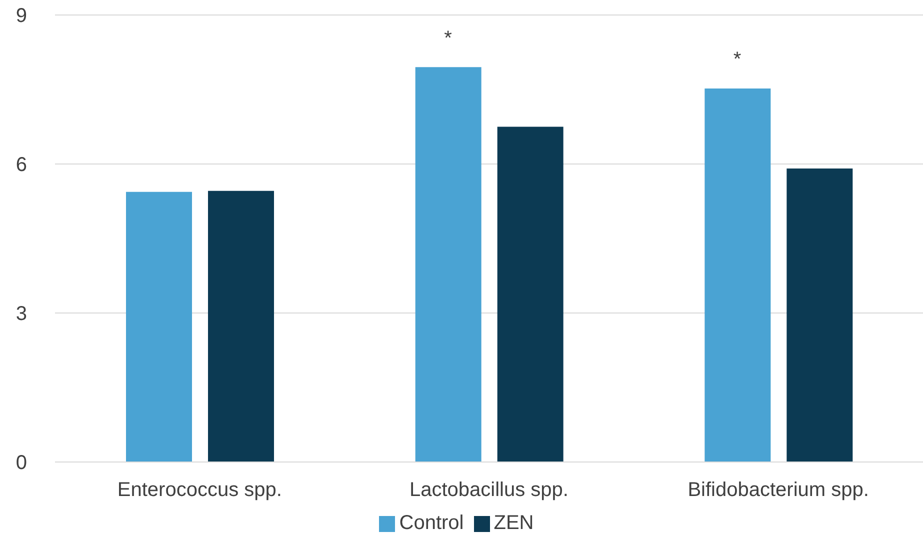  I want to click on x-tick-label: Enterococcus spp., so click(199, 490).